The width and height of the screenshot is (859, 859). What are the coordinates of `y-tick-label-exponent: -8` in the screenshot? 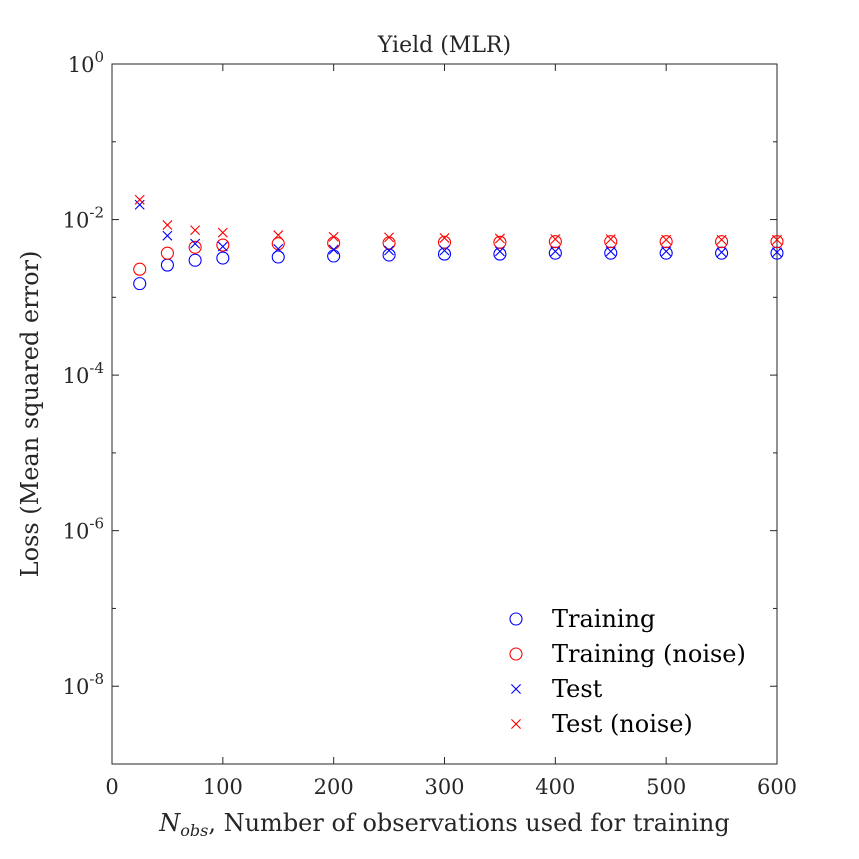 It's located at (96, 679).